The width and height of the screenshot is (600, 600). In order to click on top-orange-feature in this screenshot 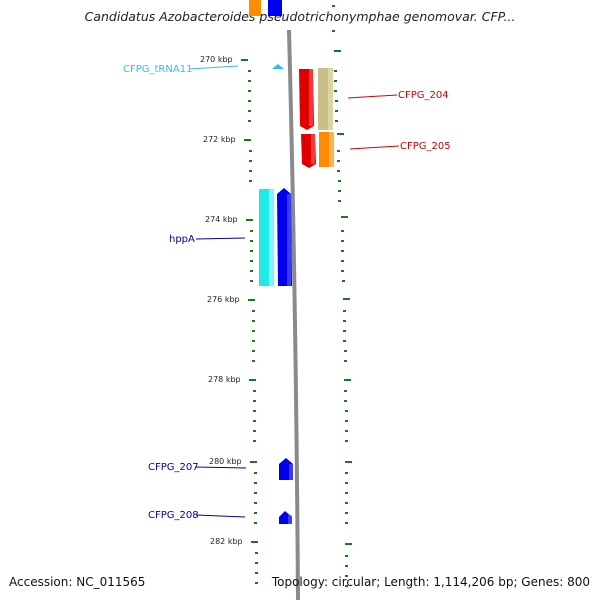, I will do `click(255, 8)`.